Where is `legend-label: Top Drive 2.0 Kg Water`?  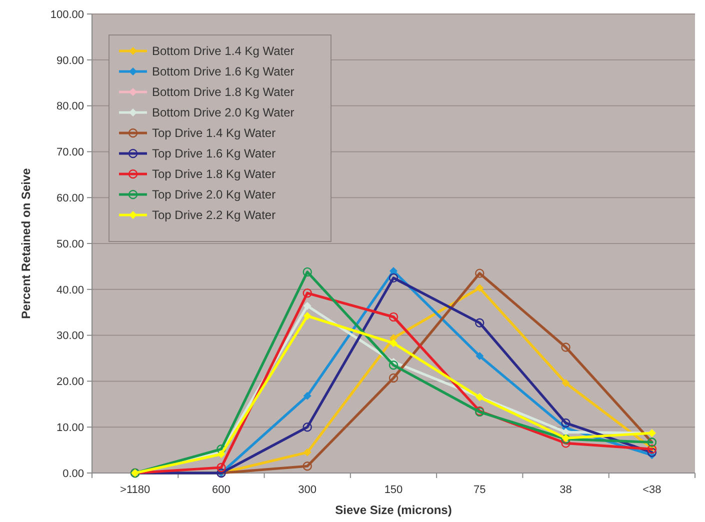
legend-label: Top Drive 2.0 Kg Water is located at coordinates (214, 195).